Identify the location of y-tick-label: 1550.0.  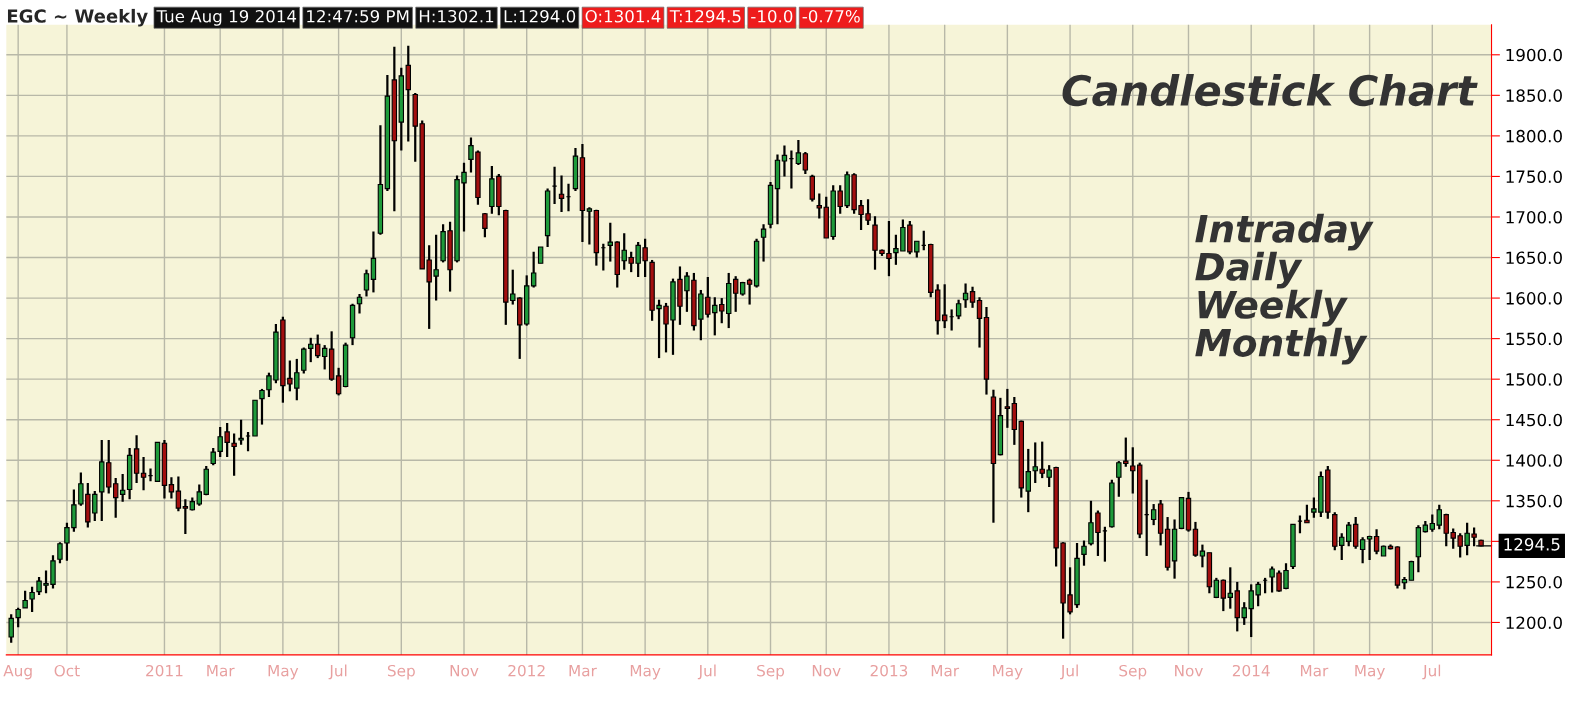
(1534, 339).